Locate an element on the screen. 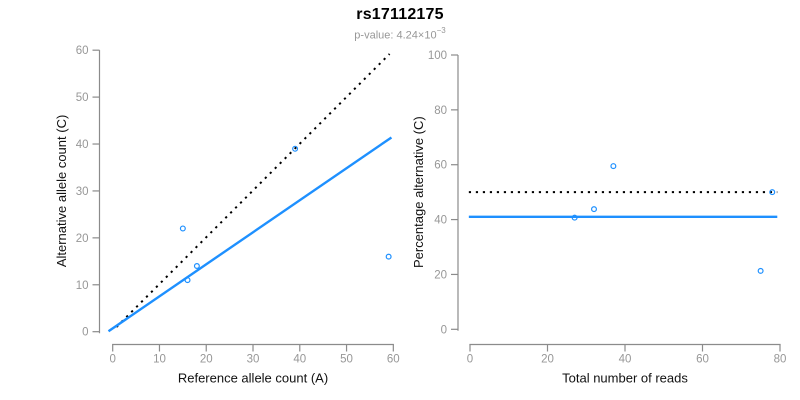  plot-subtitle: p-value: 4.24×10−3 is located at coordinates (400, 34).